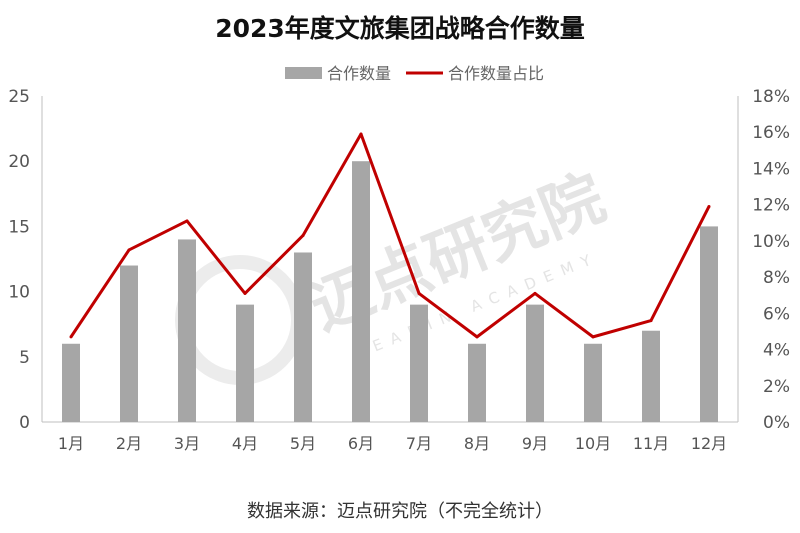  What do you see at coordinates (771, 206) in the screenshot?
I see `right-tick-label: 12%` at bounding box center [771, 206].